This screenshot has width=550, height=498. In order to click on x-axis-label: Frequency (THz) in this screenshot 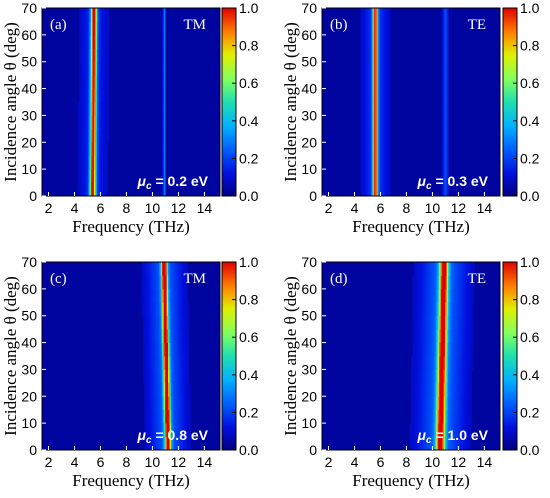, I will do `click(411, 480)`.